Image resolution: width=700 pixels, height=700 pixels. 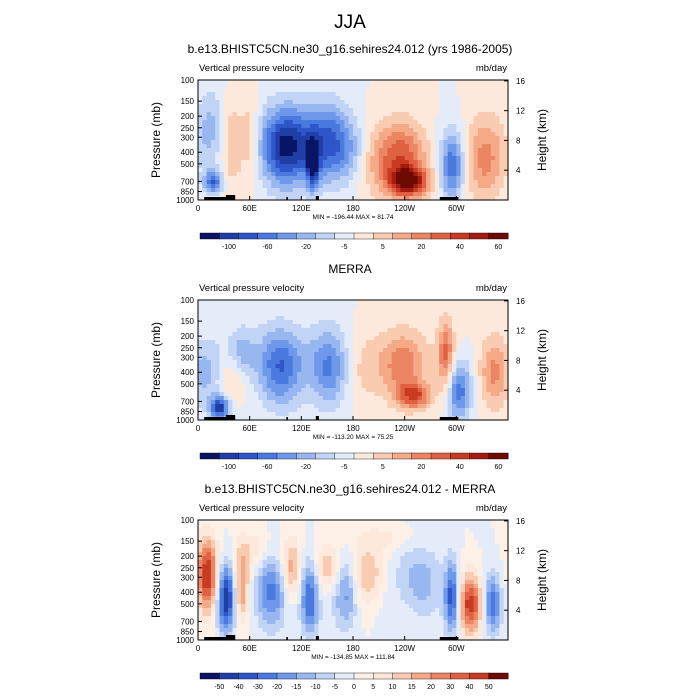 I want to click on colorbar-swatch, so click(x=306, y=456).